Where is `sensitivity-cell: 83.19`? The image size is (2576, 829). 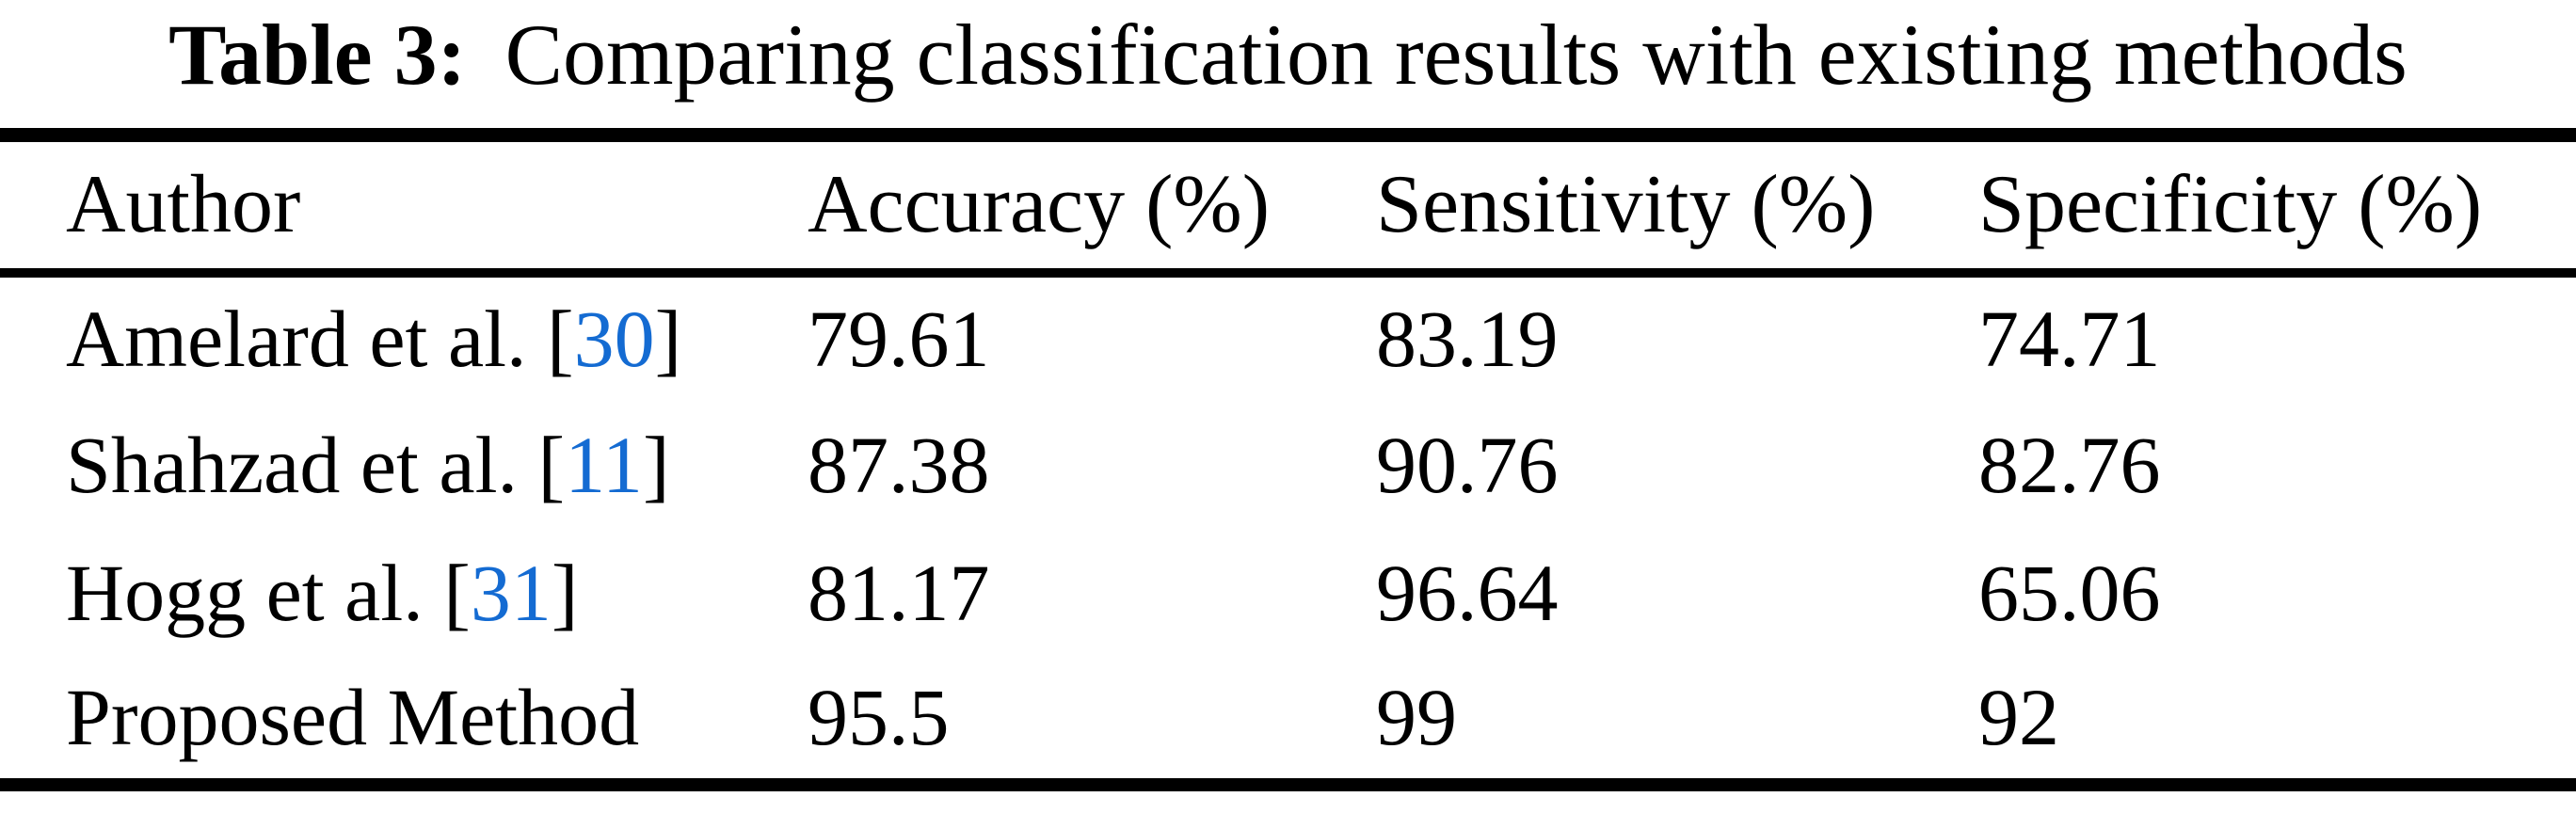 sensitivity-cell: 83.19 is located at coordinates (1467, 339).